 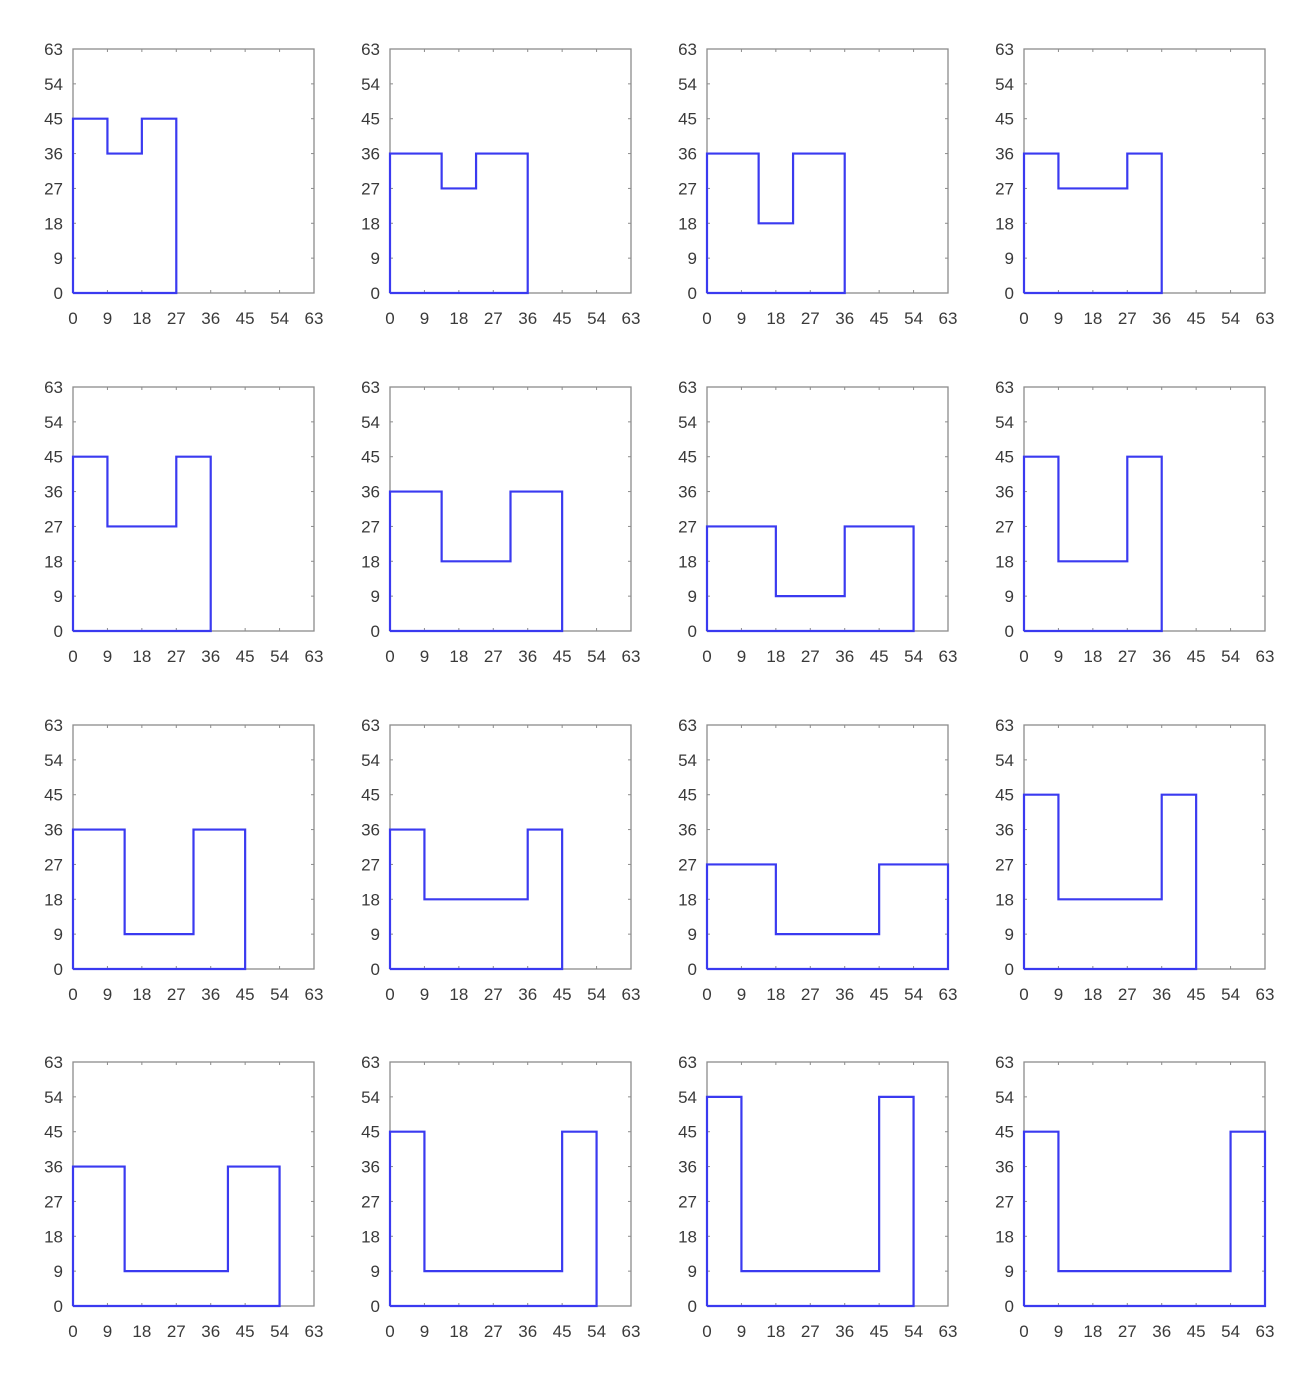 I want to click on subplot-14: 0 9 18 27 36 45 54 63 0 9 18 27 36 45 54 63, so click(x=500, y=1197).